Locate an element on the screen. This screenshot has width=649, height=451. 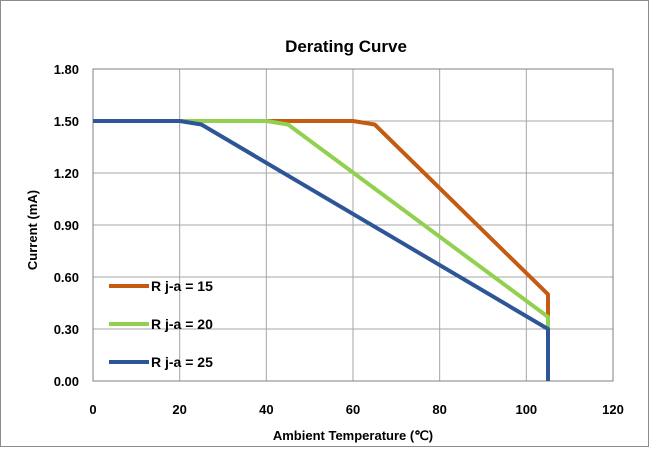
x-tick-labels: 0 20 40 60 80 100 120 is located at coordinates (356, 409).